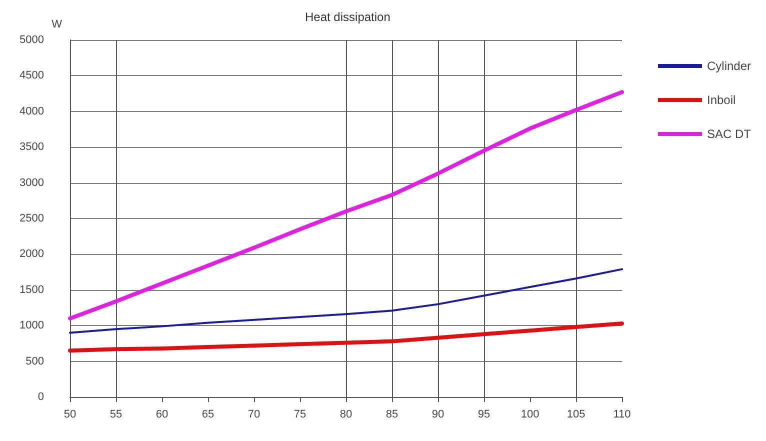  I want to click on x-tick-label: 50, so click(70, 414).